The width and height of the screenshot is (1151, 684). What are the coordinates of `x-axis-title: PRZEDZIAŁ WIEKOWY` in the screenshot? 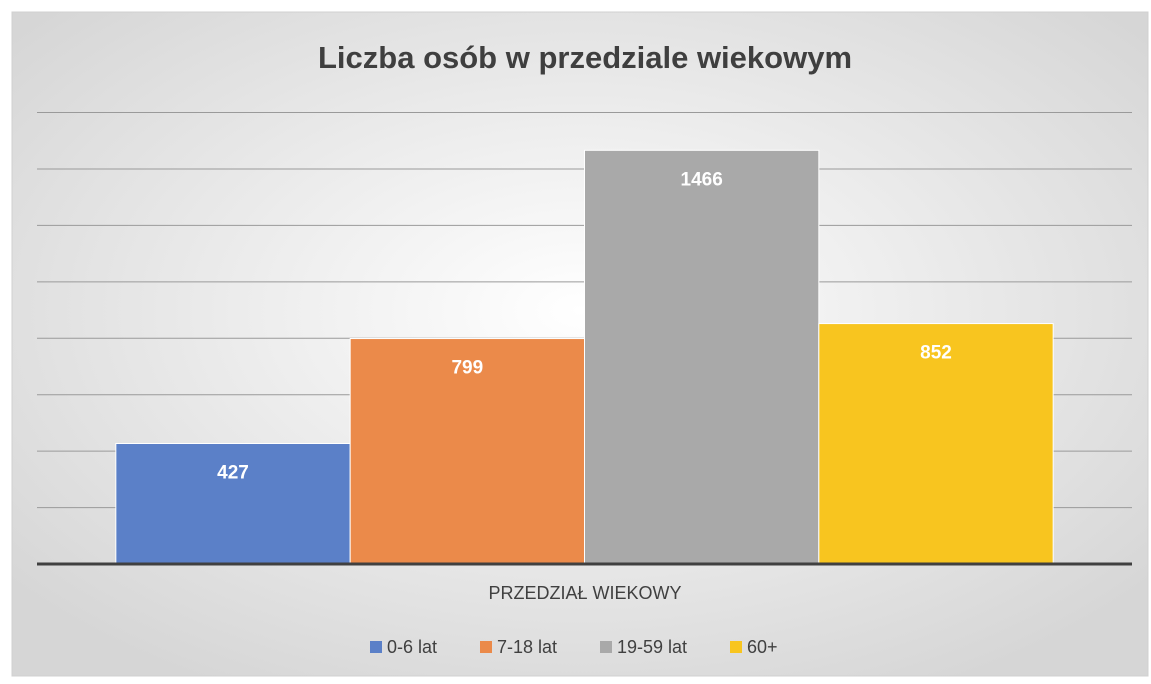 It's located at (584, 593).